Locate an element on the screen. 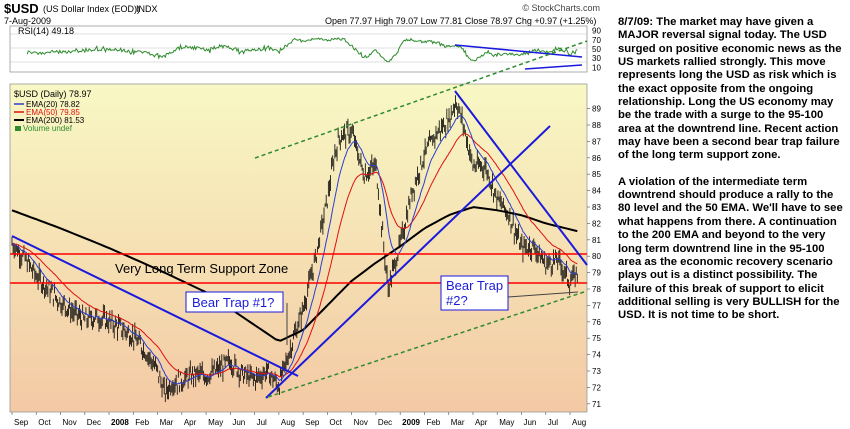  date-label: 7-Aug-2009 is located at coordinates (27, 21).